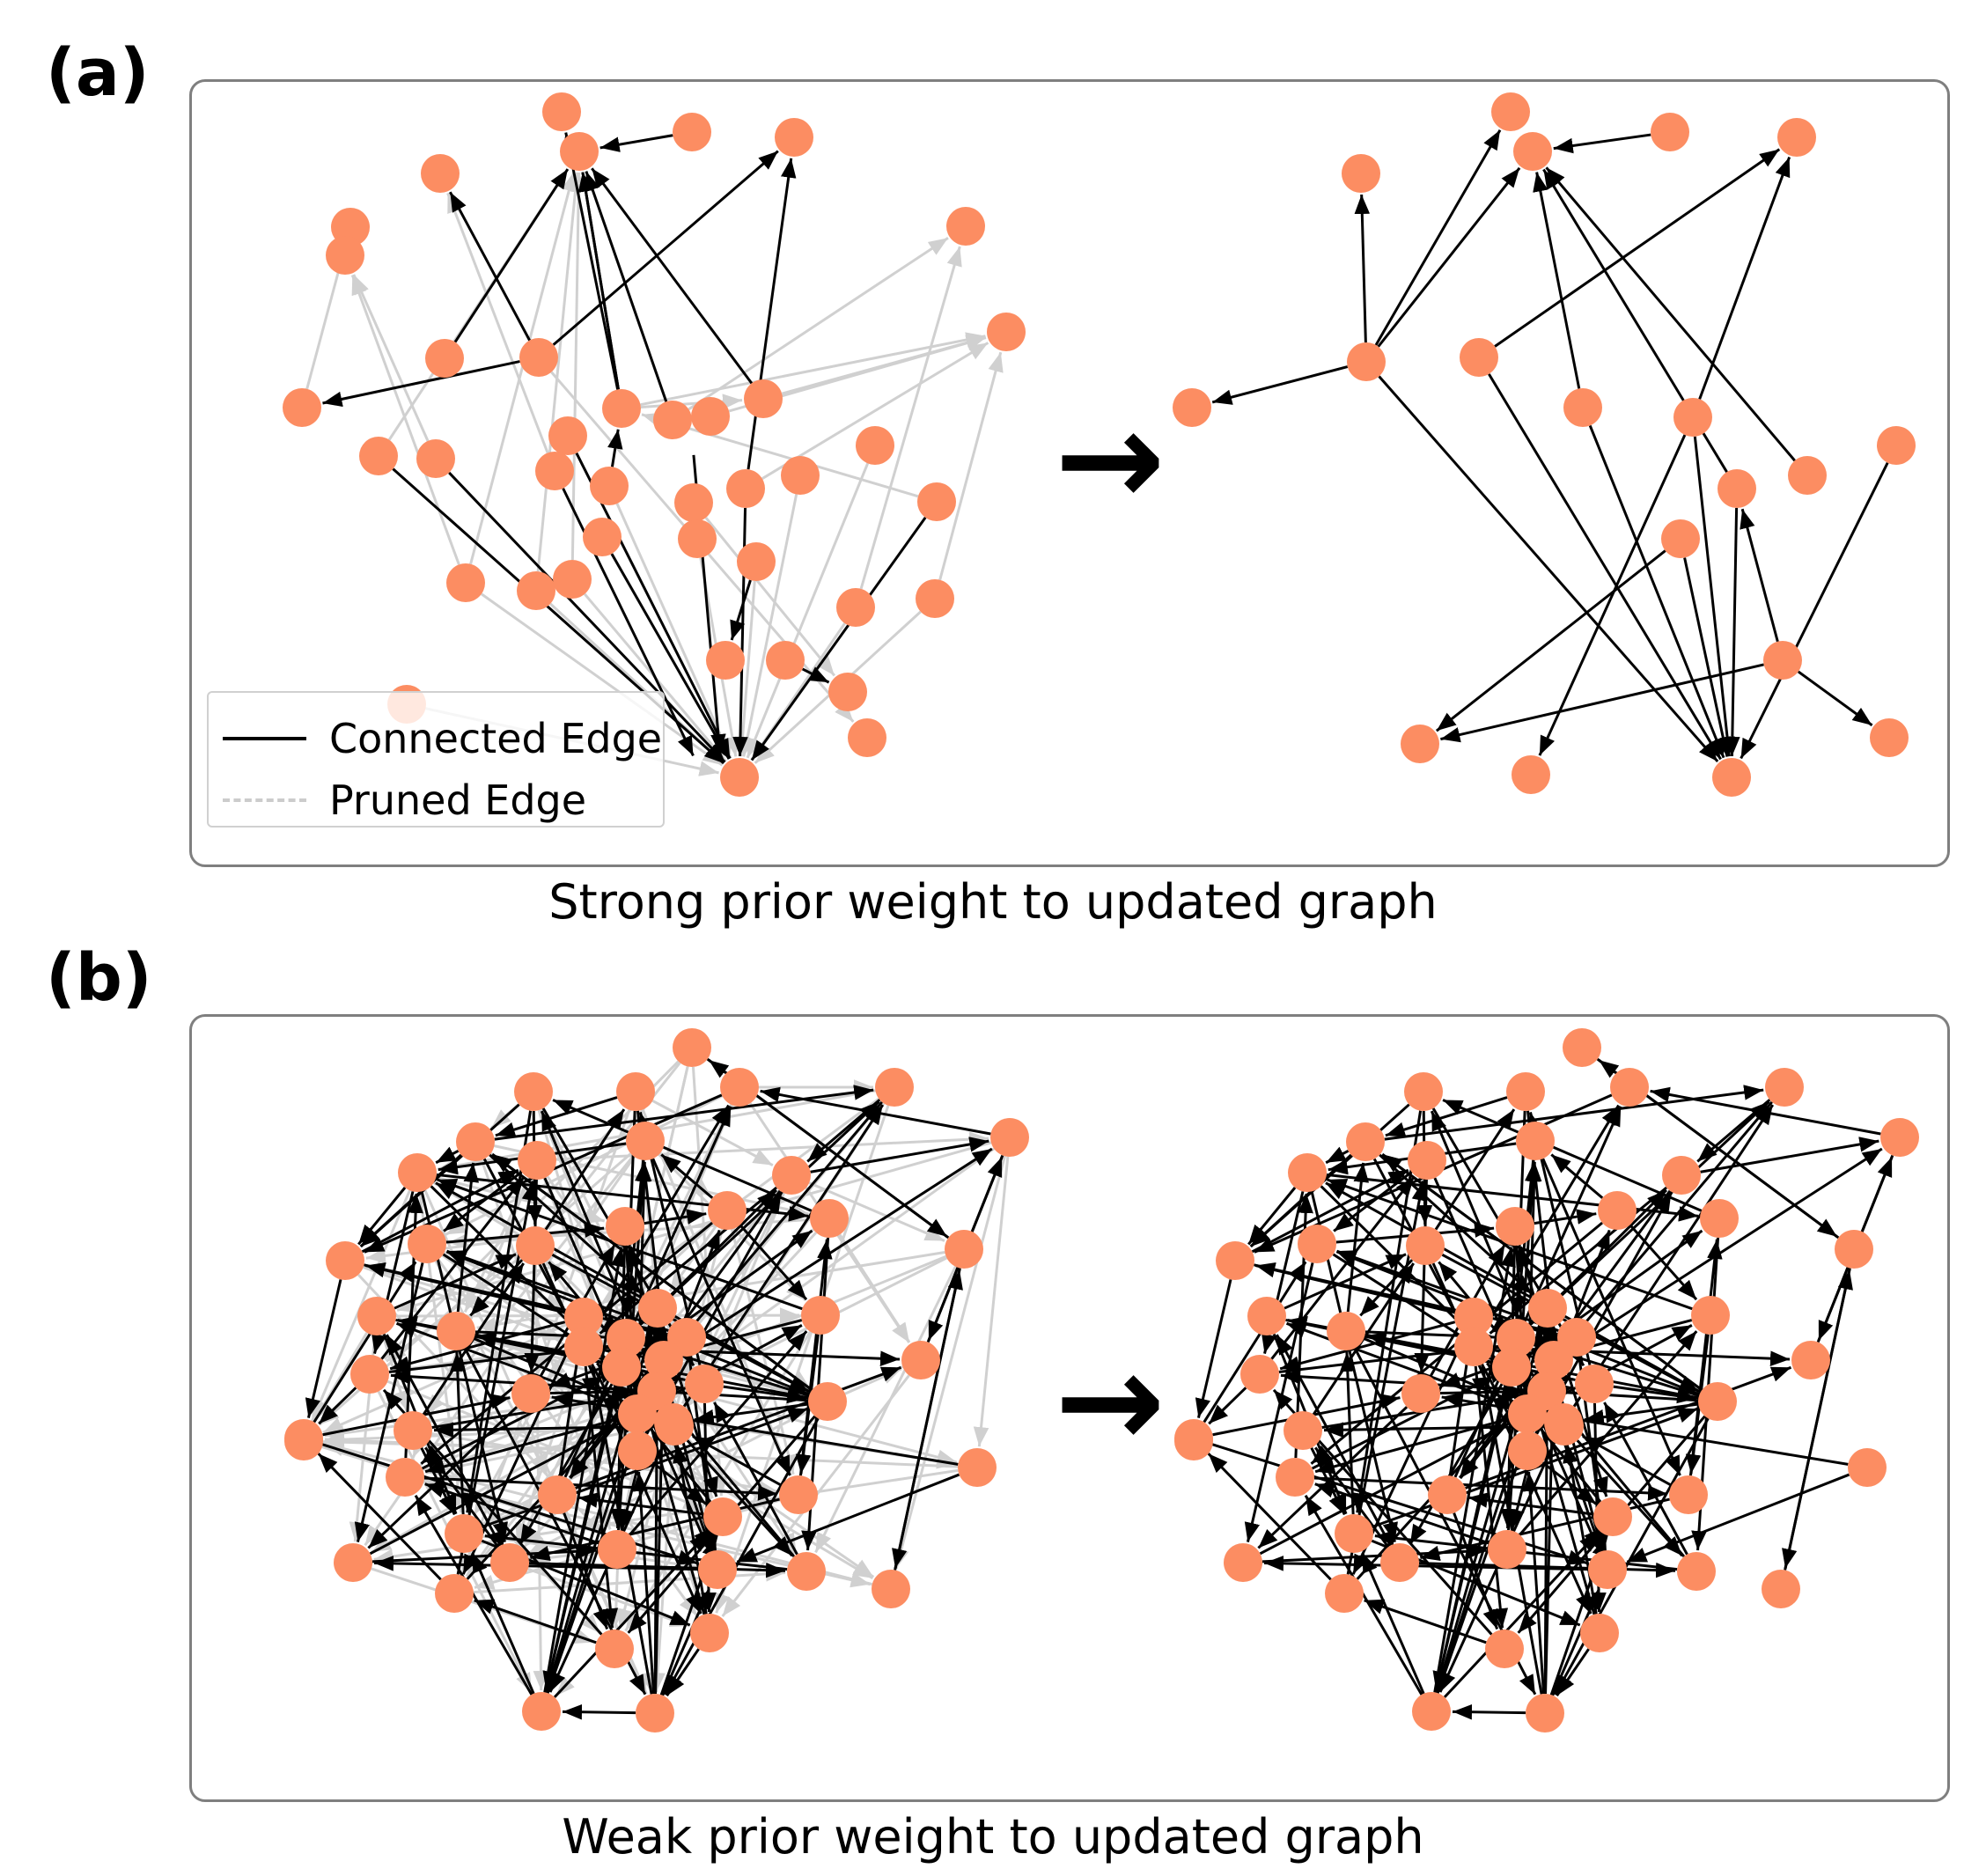 The image size is (1986, 1876). Describe the element at coordinates (458, 800) in the screenshot. I see `legend-pruned-label: Pruned Edge` at that location.